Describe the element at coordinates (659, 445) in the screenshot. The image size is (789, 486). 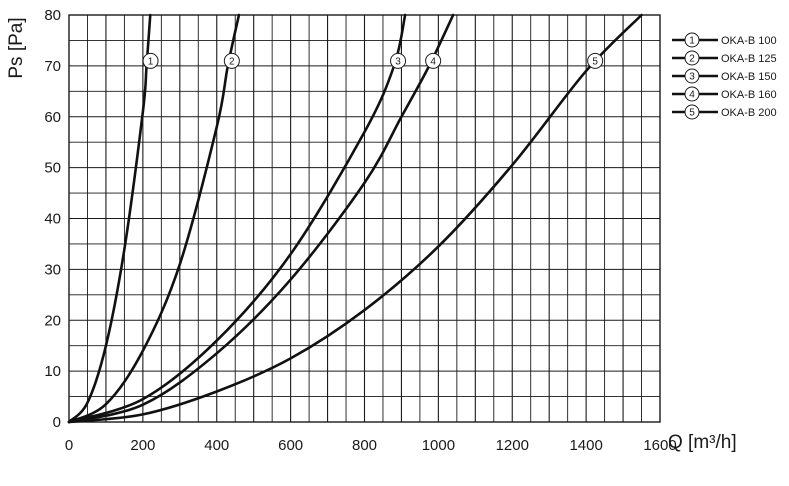
I see `x-tick-label: 1600` at that location.